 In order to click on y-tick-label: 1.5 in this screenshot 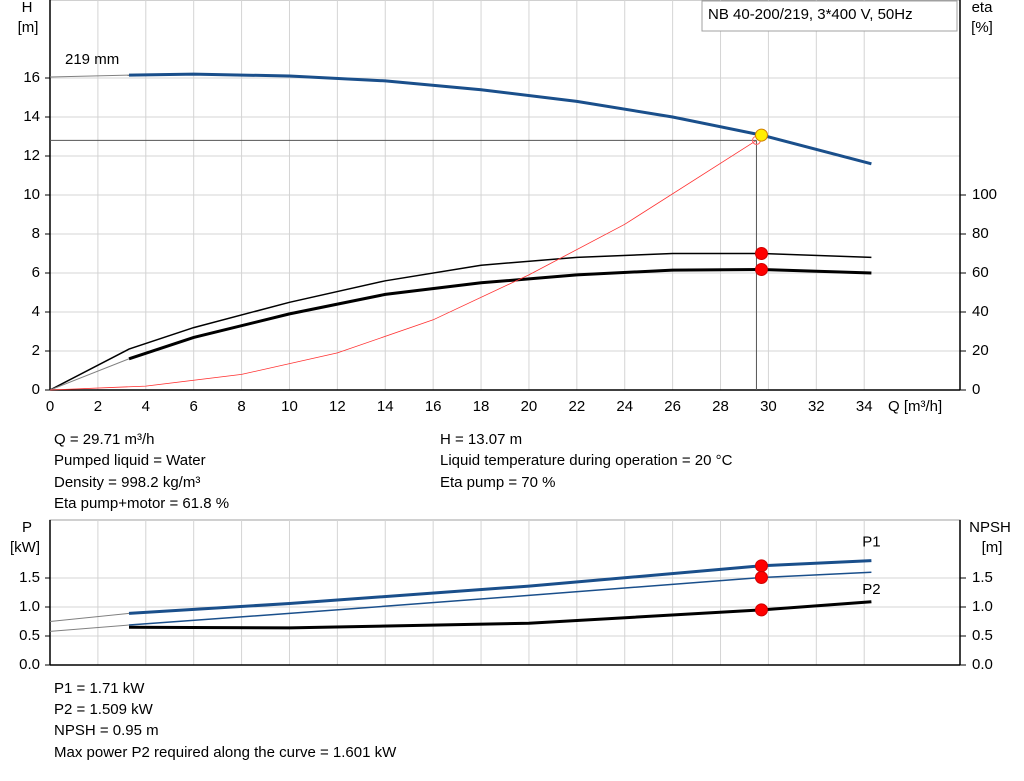, I will do `click(29, 577)`.